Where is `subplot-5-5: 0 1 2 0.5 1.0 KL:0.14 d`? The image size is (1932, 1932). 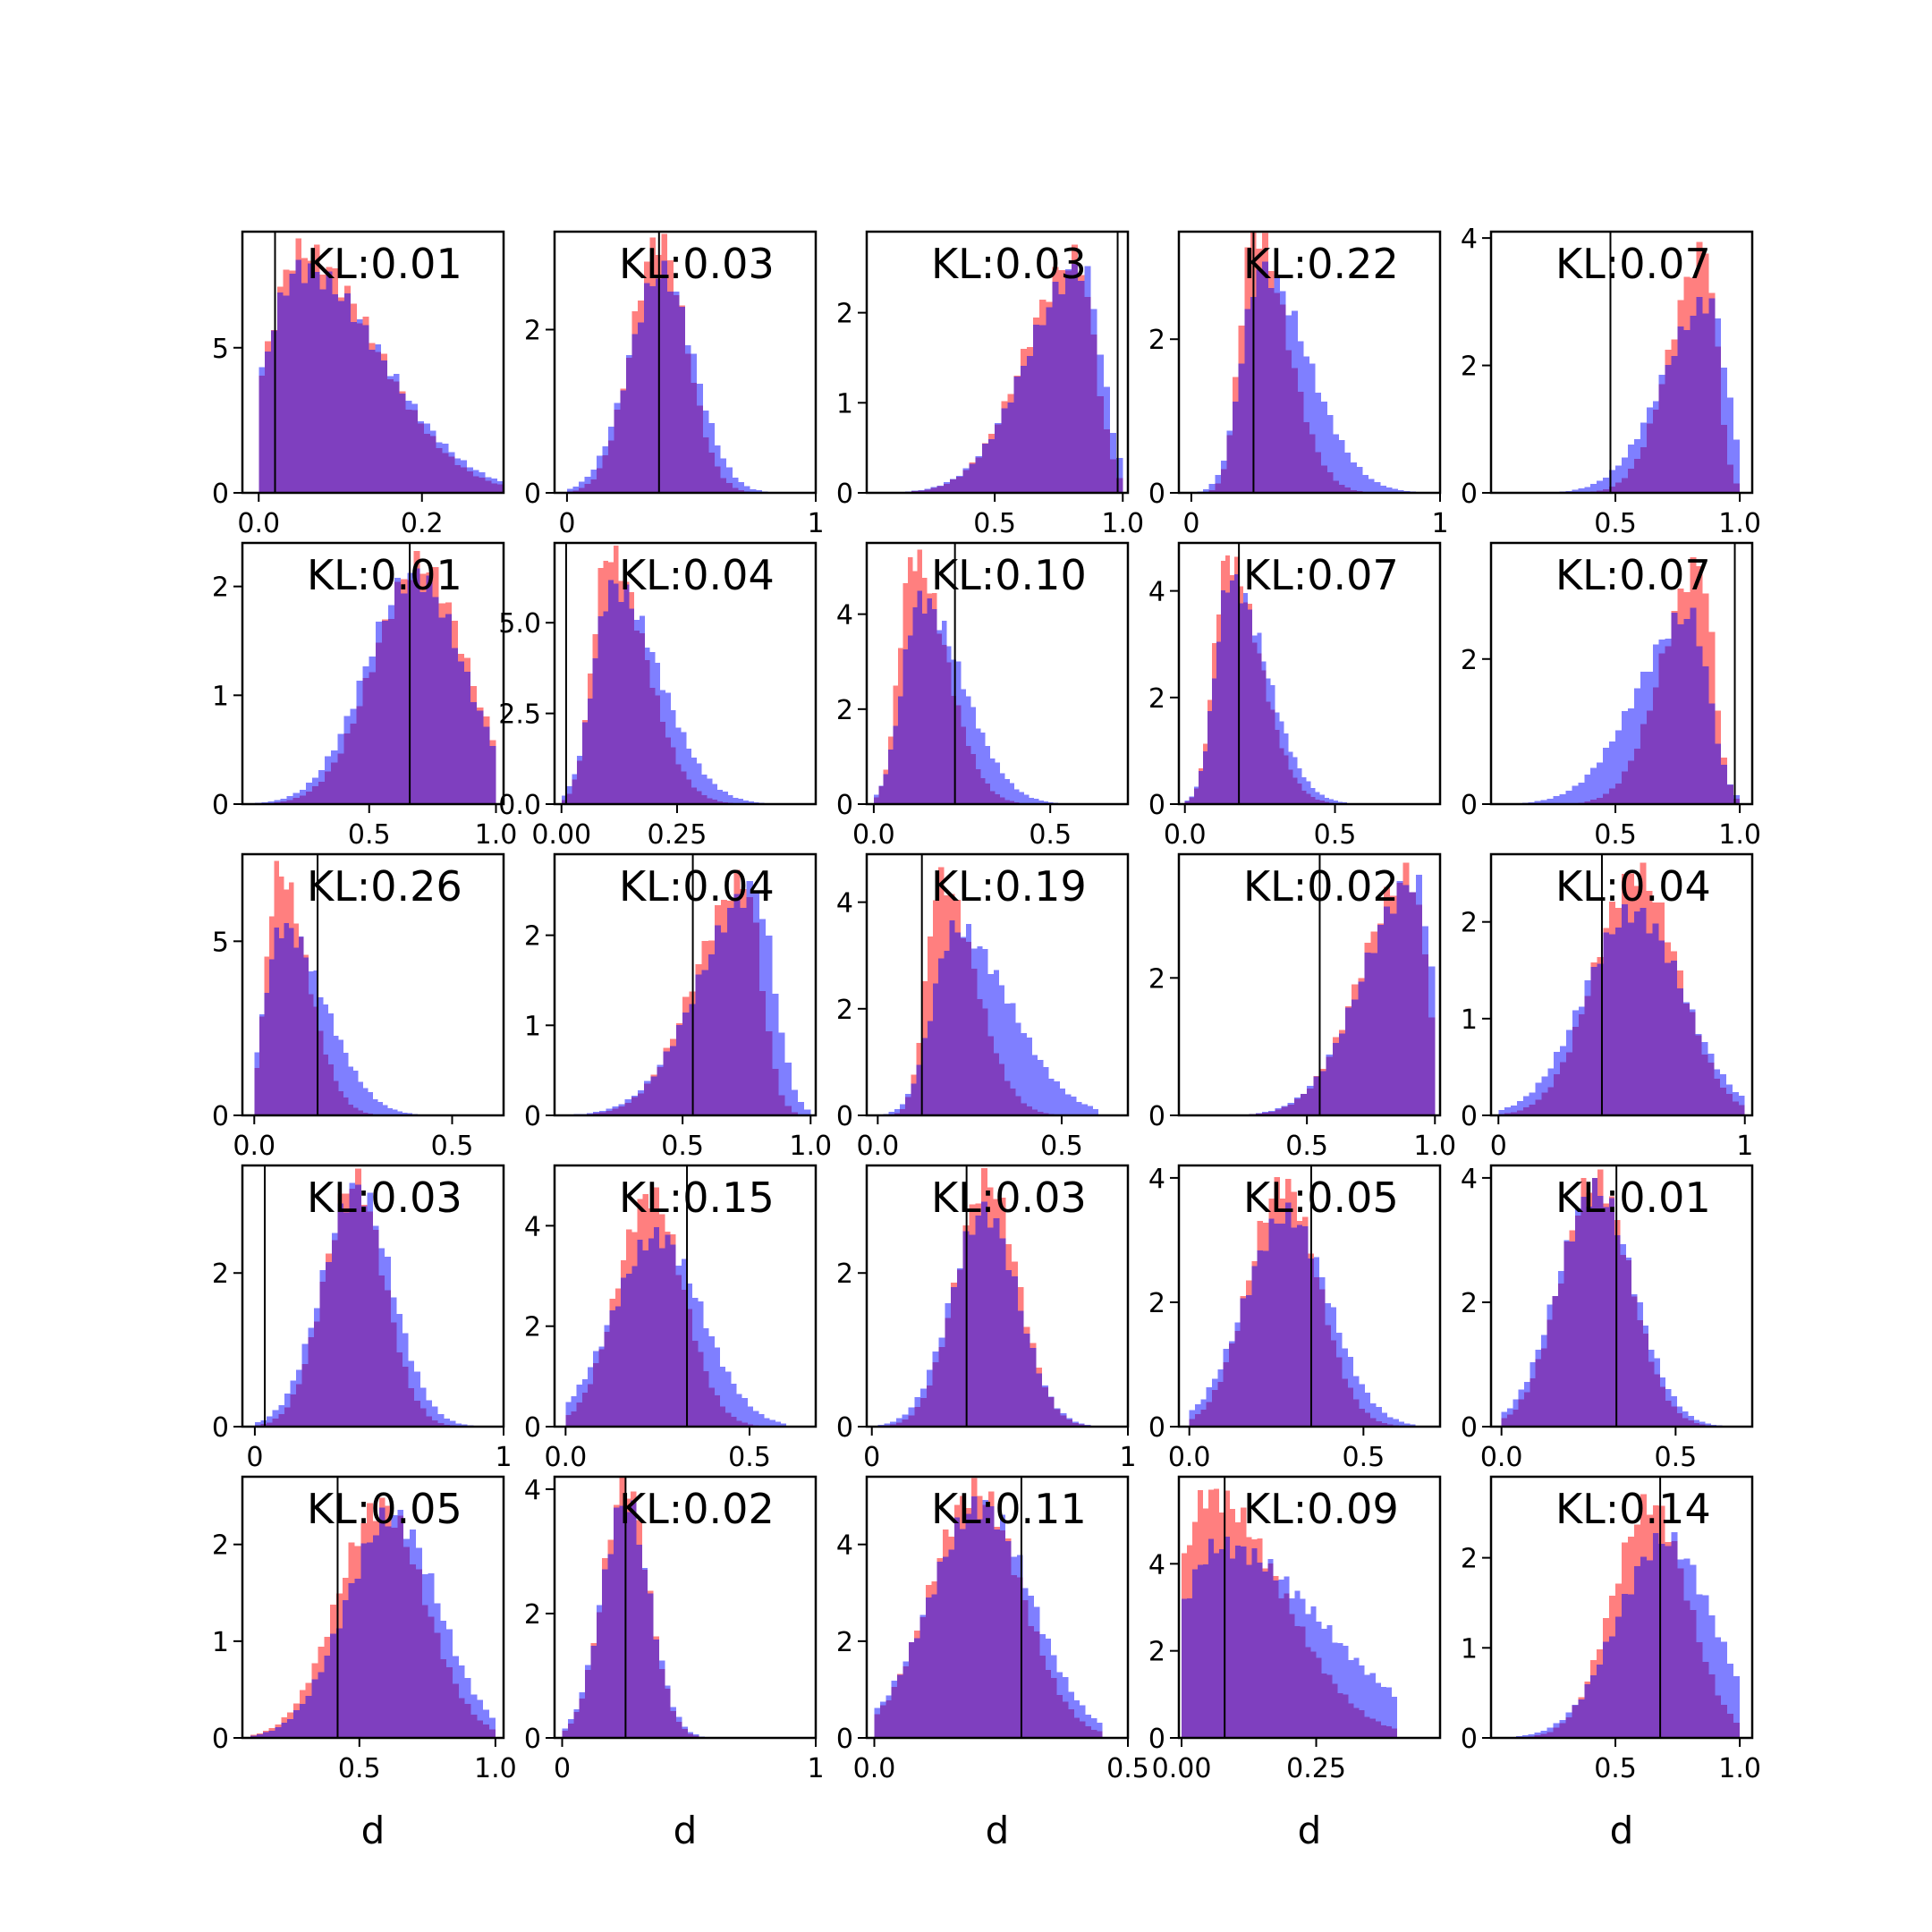
subplot-5-5: 0 1 2 0.5 1.0 KL:0.14 d is located at coordinates (1611, 1663).